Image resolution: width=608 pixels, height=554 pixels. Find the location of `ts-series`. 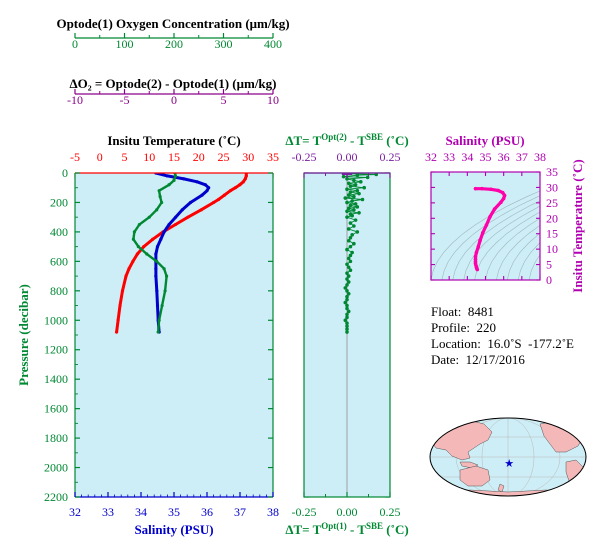

ts-series is located at coordinates (490, 229).